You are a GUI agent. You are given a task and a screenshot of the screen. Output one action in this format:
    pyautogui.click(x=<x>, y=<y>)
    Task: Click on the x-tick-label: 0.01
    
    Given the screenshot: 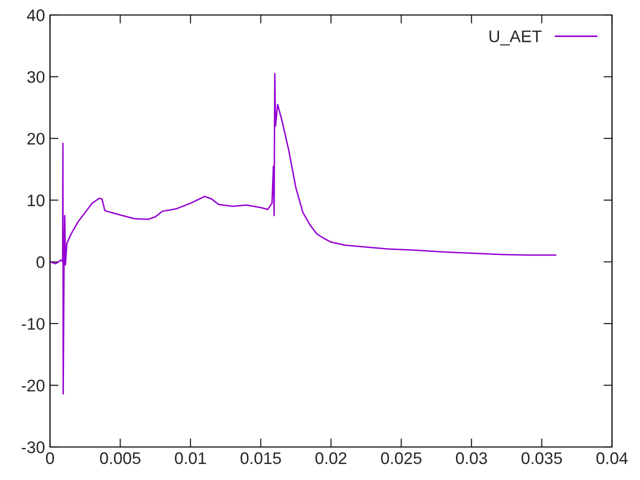 What is the action you would take?
    pyautogui.click(x=190, y=458)
    